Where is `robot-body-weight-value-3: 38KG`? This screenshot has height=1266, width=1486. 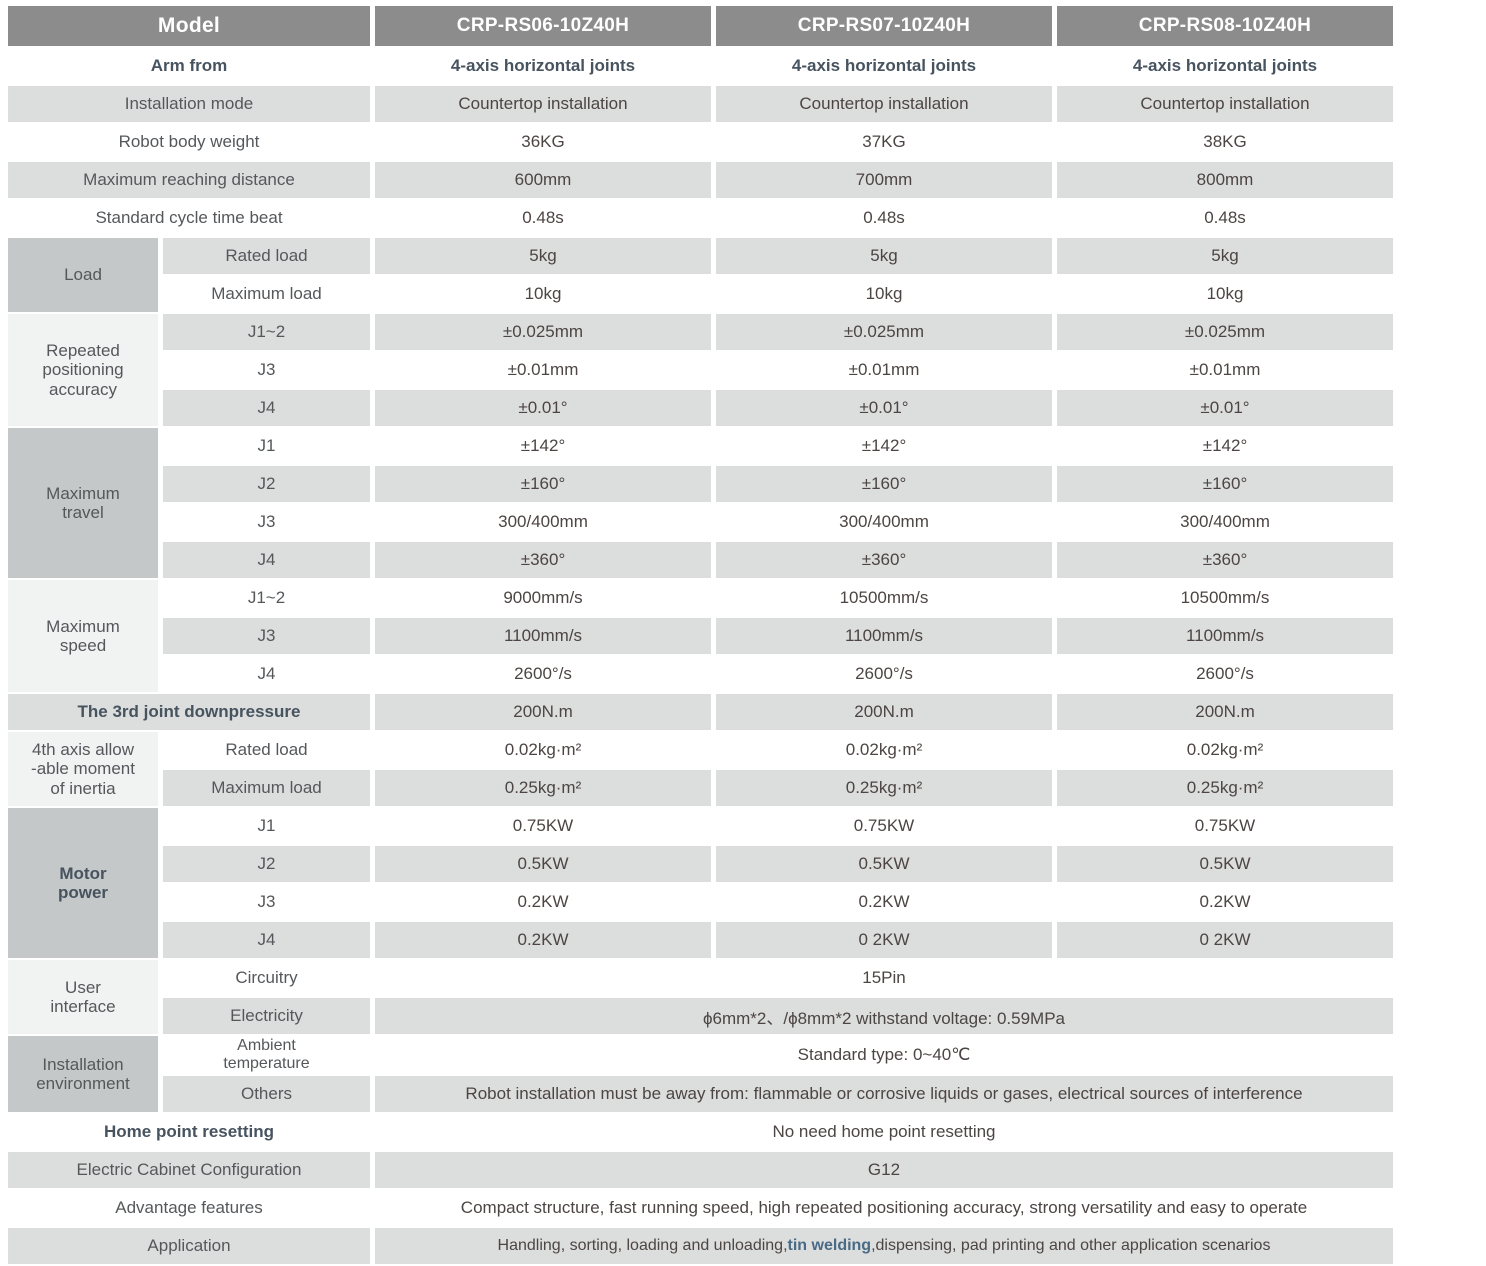 robot-body-weight-value-3: 38KG is located at coordinates (1225, 141).